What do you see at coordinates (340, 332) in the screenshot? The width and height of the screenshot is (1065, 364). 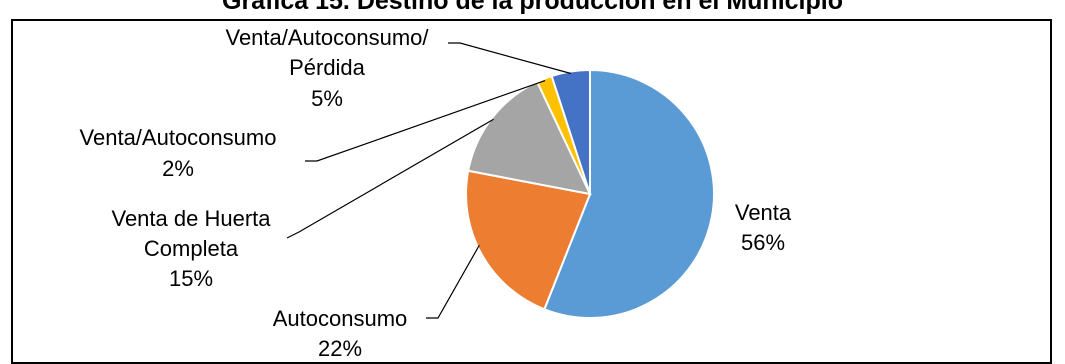 I see `data-label-autoconsumo: Autoconsumo 22%` at bounding box center [340, 332].